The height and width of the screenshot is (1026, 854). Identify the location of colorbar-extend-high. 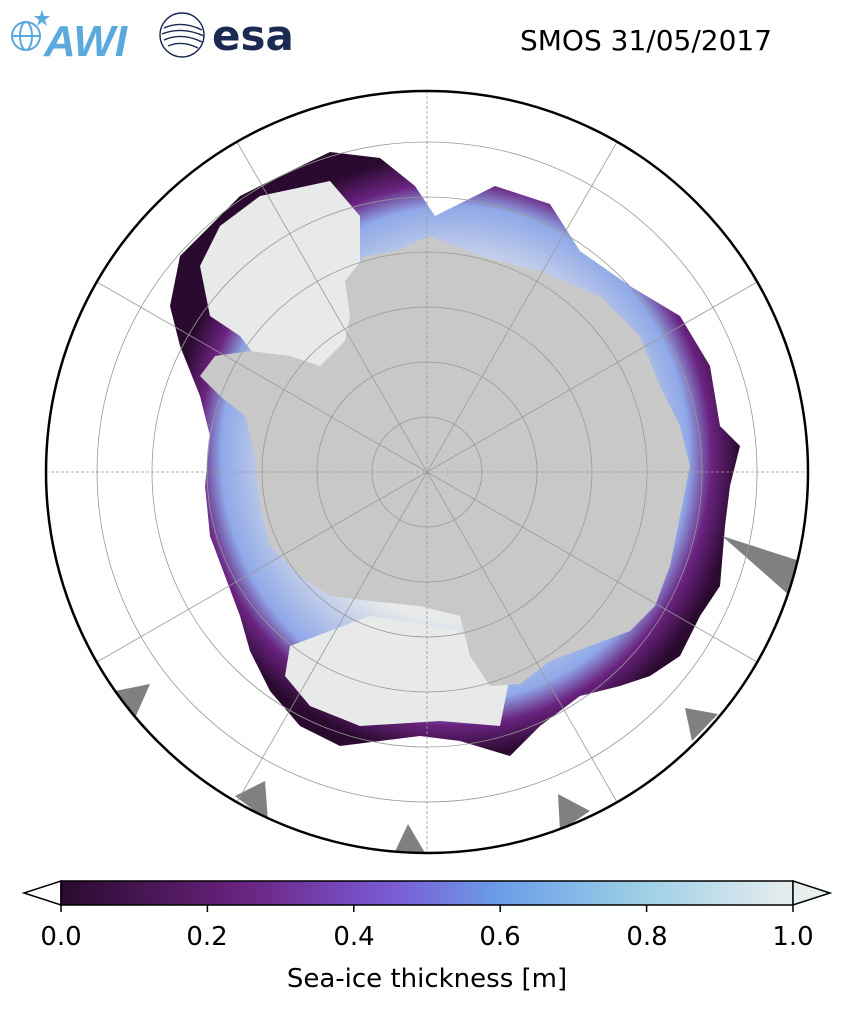
(812, 893).